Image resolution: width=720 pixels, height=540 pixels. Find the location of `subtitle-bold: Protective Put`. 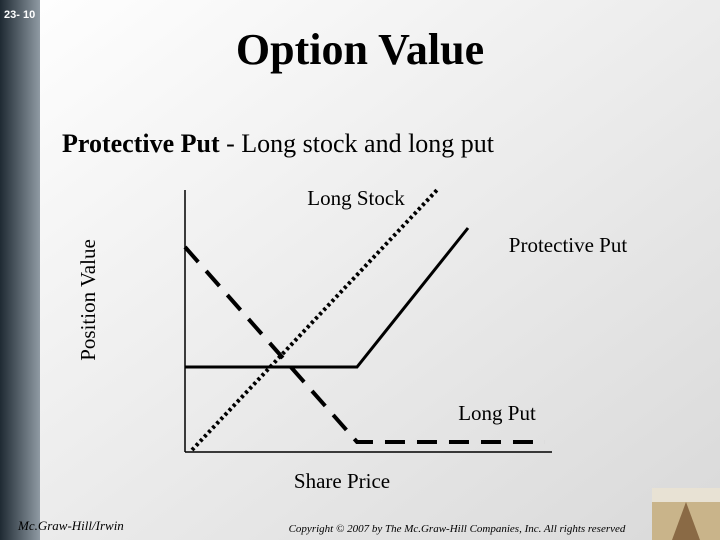

subtitle-bold: Protective Put is located at coordinates (141, 143).